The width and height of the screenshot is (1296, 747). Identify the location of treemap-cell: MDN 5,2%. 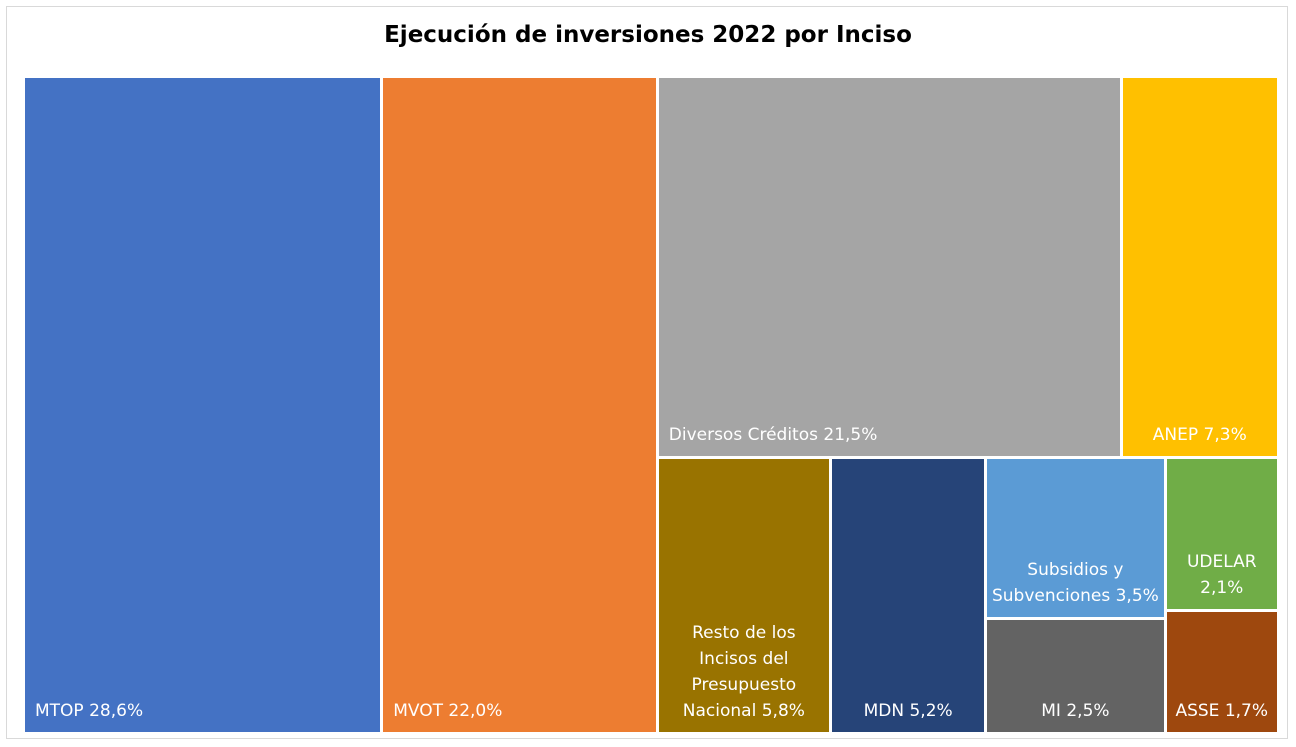
(908, 595).